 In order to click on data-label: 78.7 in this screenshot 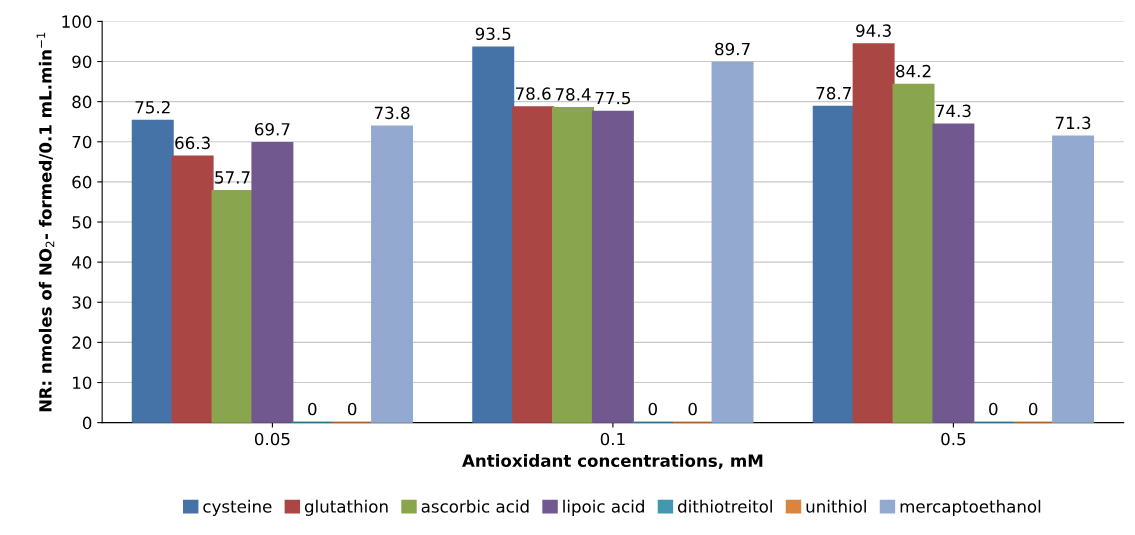, I will do `click(833, 93)`.